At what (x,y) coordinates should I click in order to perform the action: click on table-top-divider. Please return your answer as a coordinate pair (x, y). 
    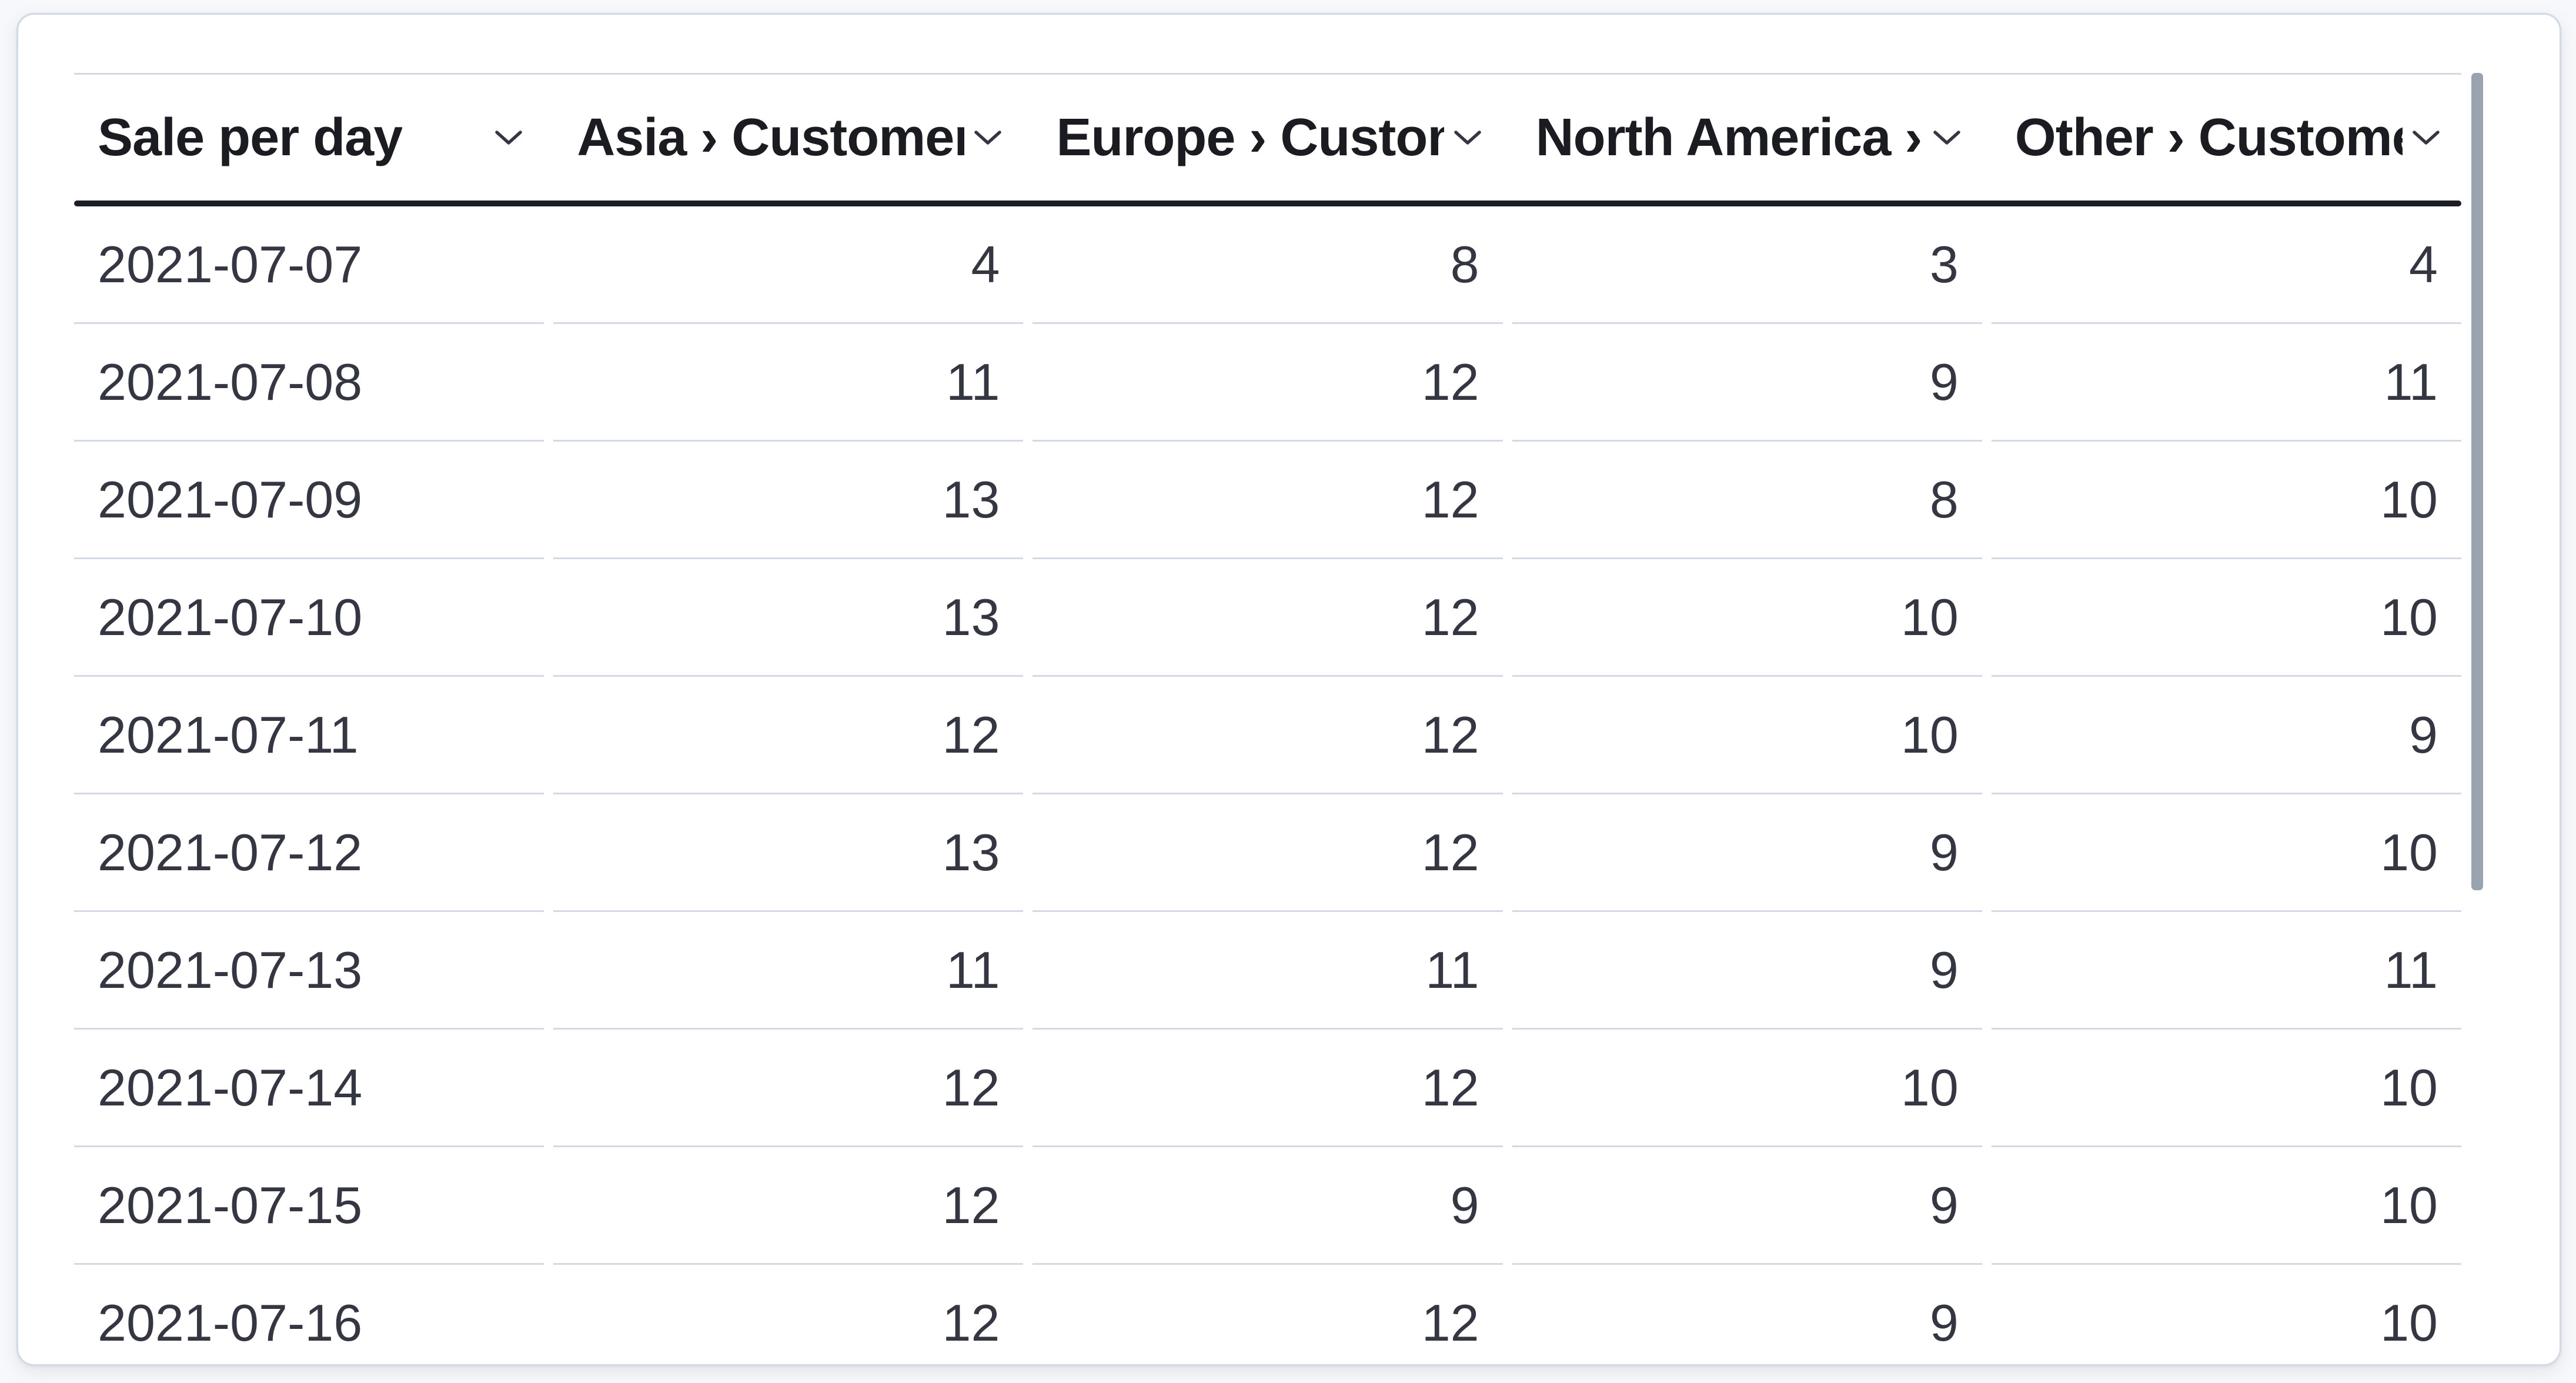
    Looking at the image, I should click on (1267, 74).